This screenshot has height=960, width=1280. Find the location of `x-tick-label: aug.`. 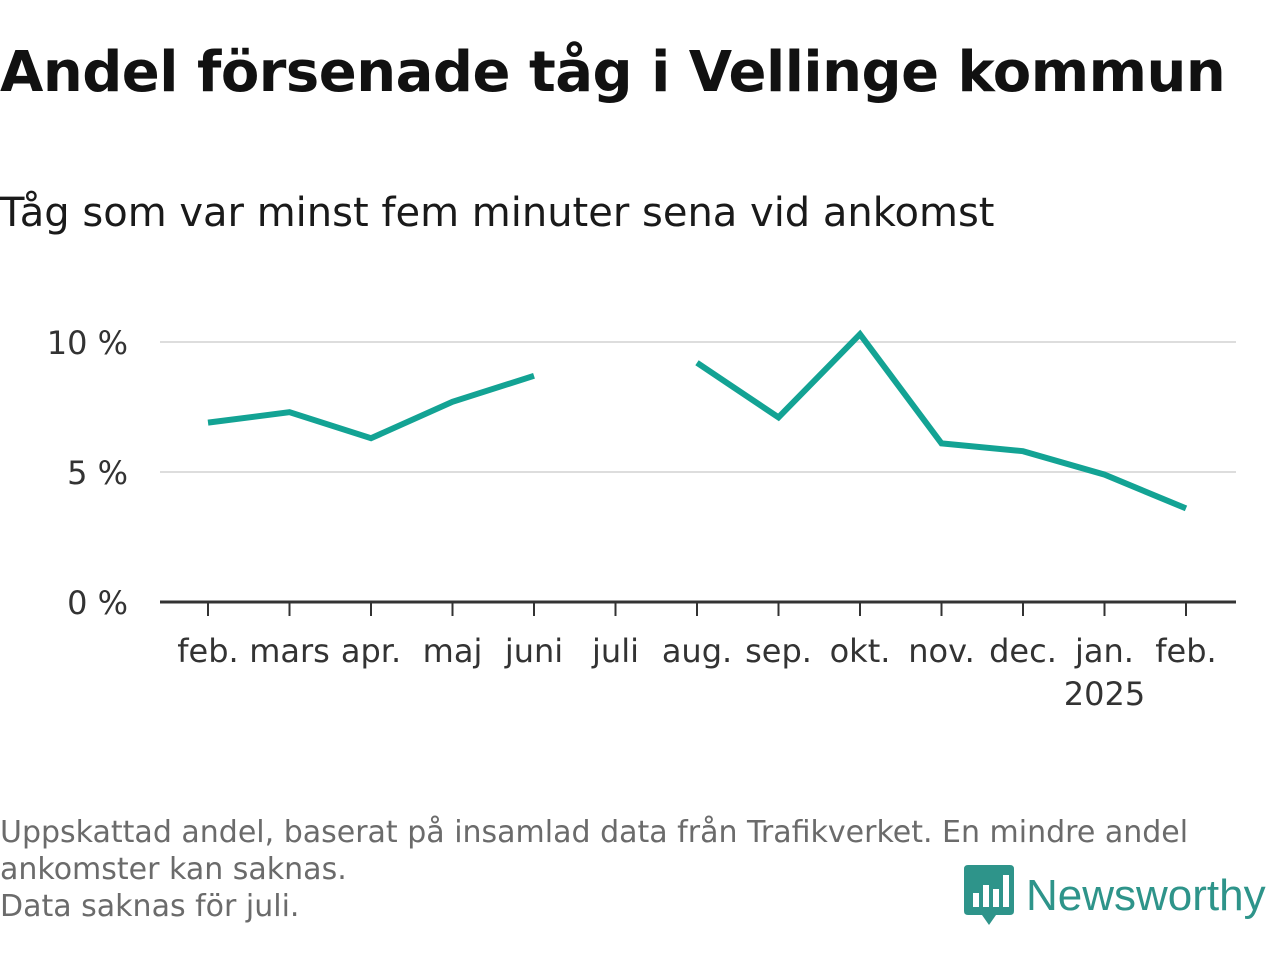

x-tick-label: aug. is located at coordinates (697, 651).